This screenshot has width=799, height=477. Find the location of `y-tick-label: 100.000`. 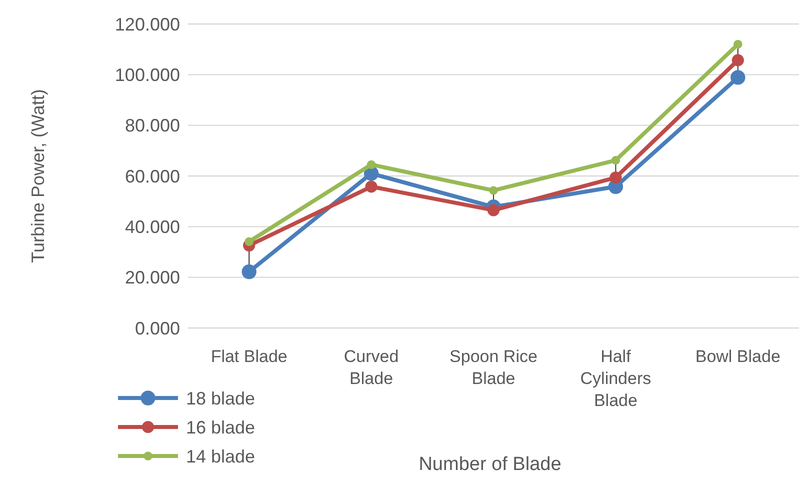

y-tick-label: 100.000 is located at coordinates (147, 74).